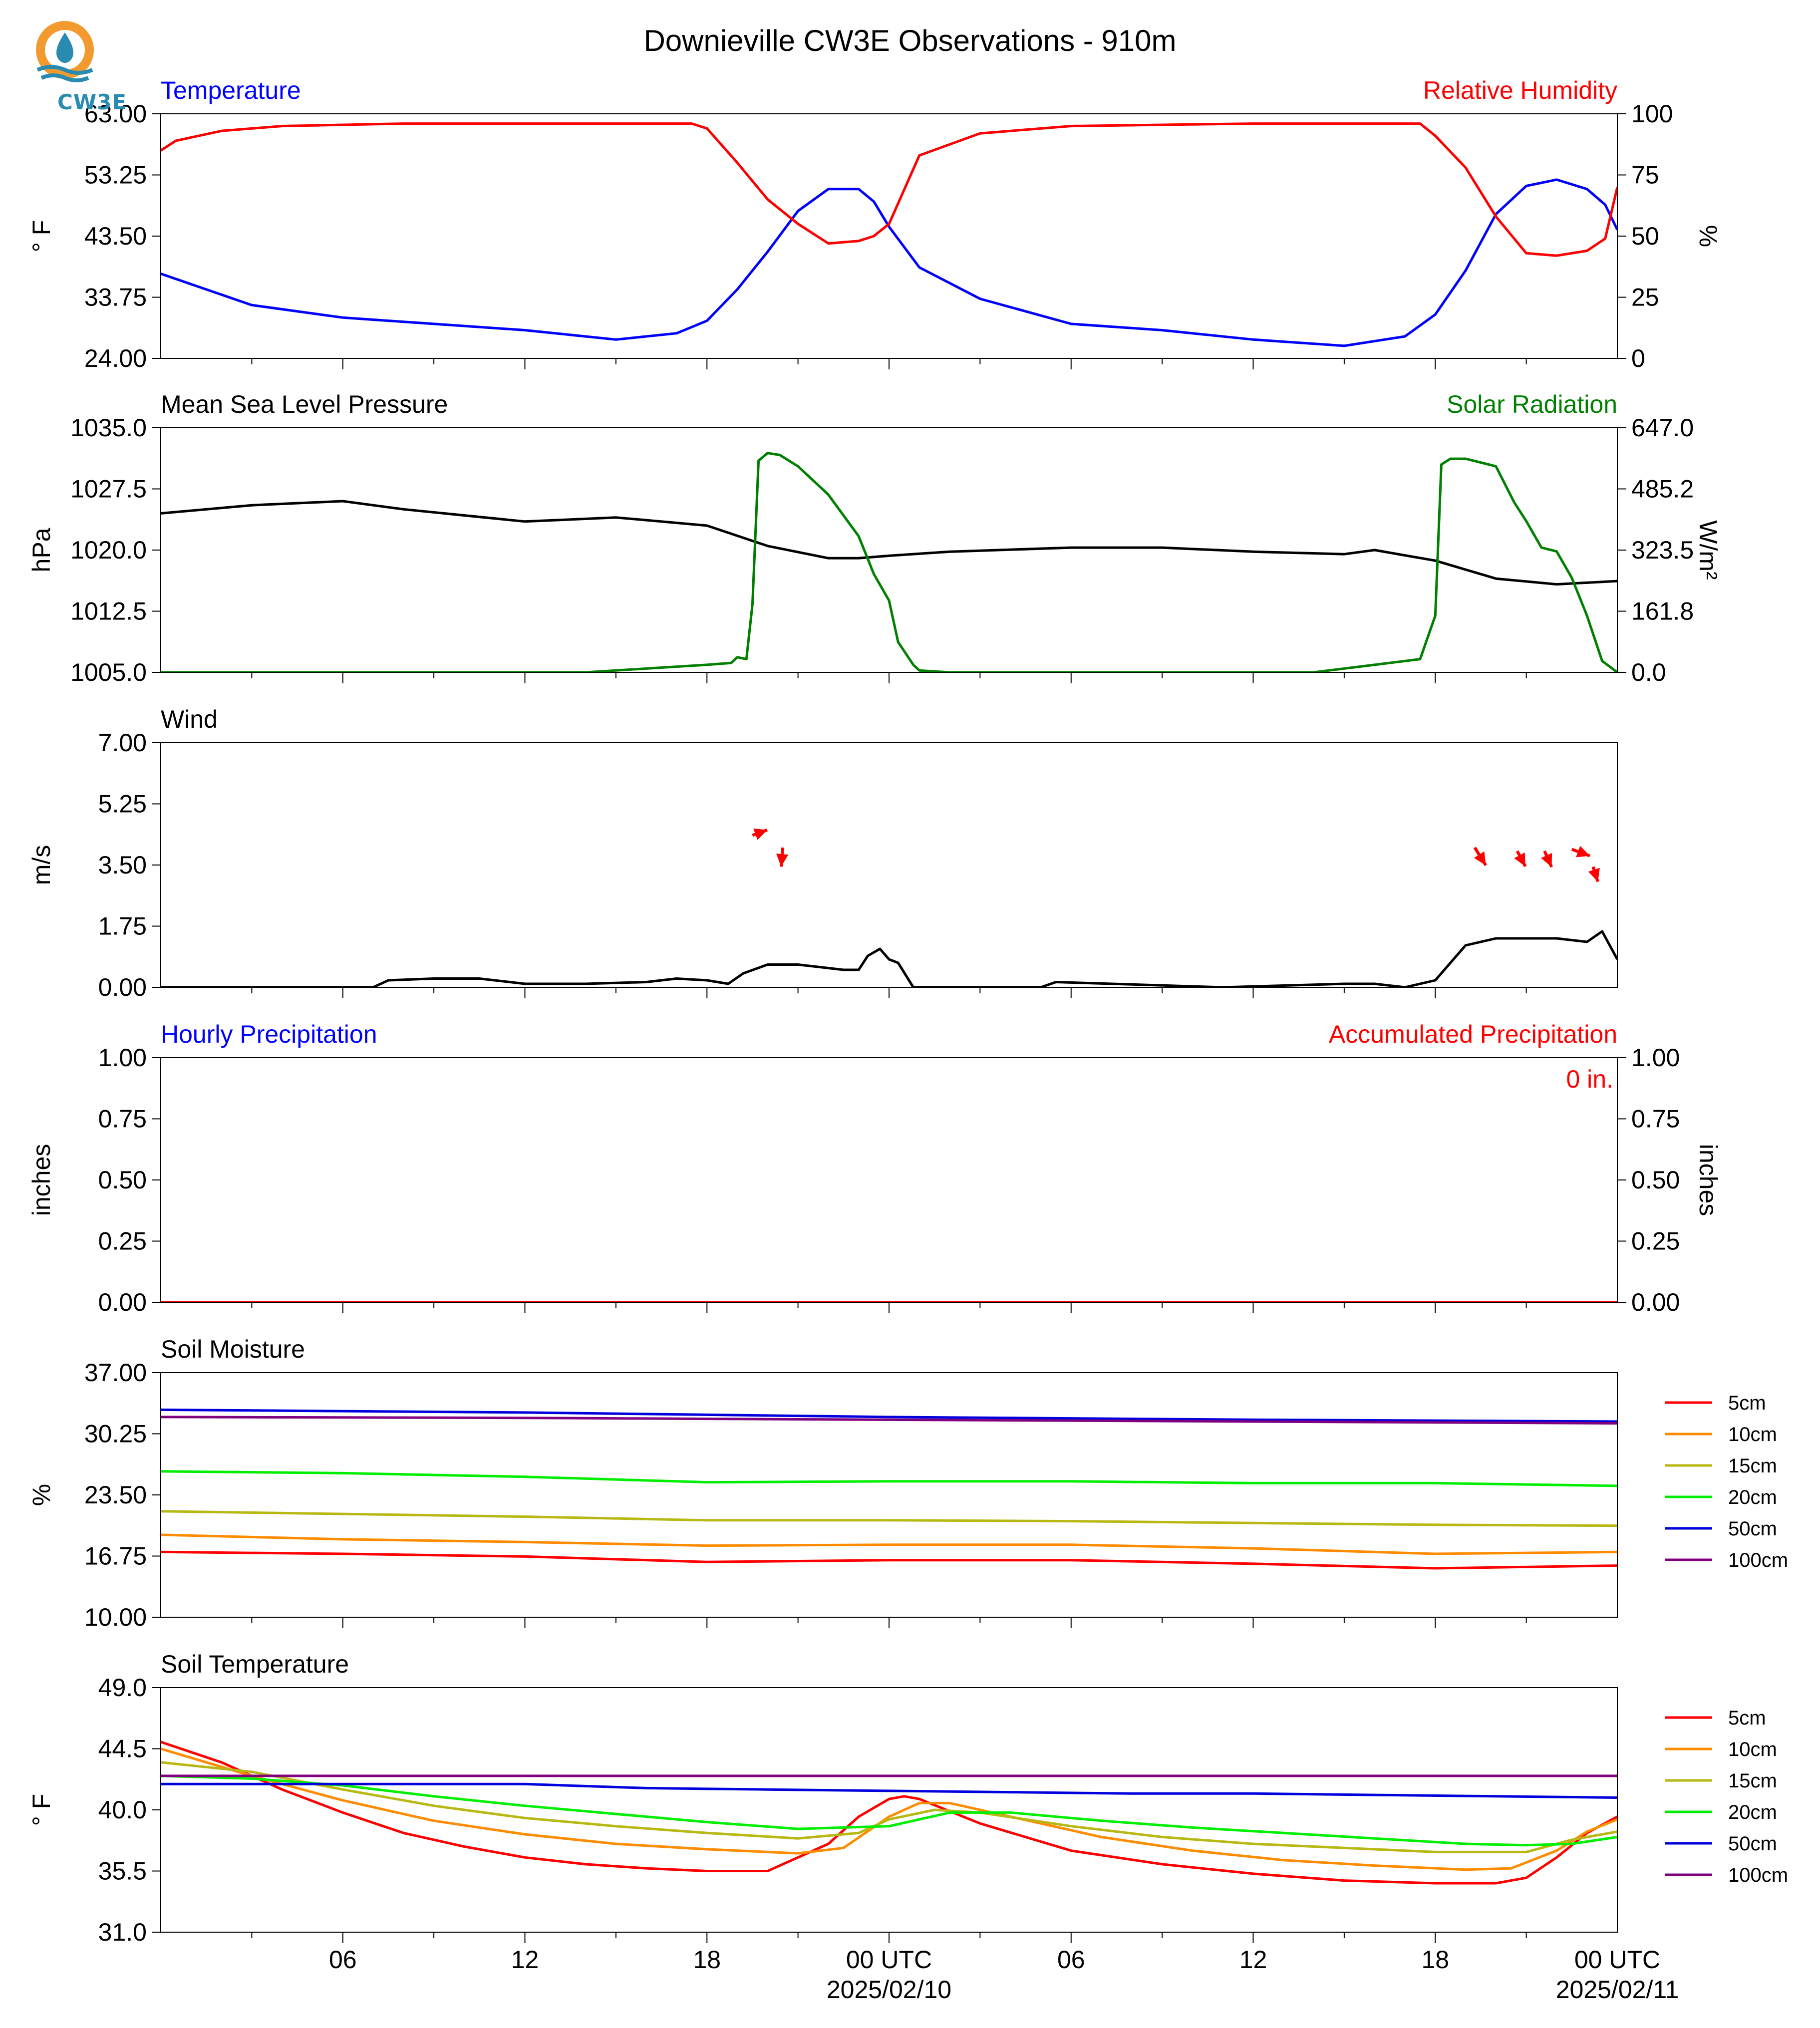 This screenshot has width=1820, height=2028. I want to click on figure-title: Downieville CW3E Observations - 910m, so click(909, 40).